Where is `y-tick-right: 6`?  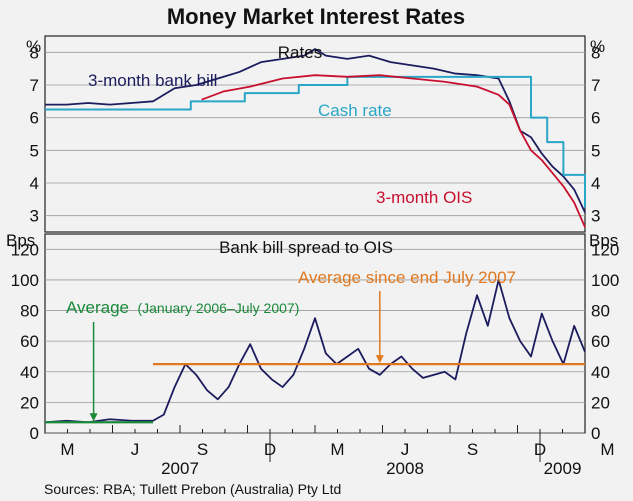
y-tick-right: 6 is located at coordinates (595, 118).